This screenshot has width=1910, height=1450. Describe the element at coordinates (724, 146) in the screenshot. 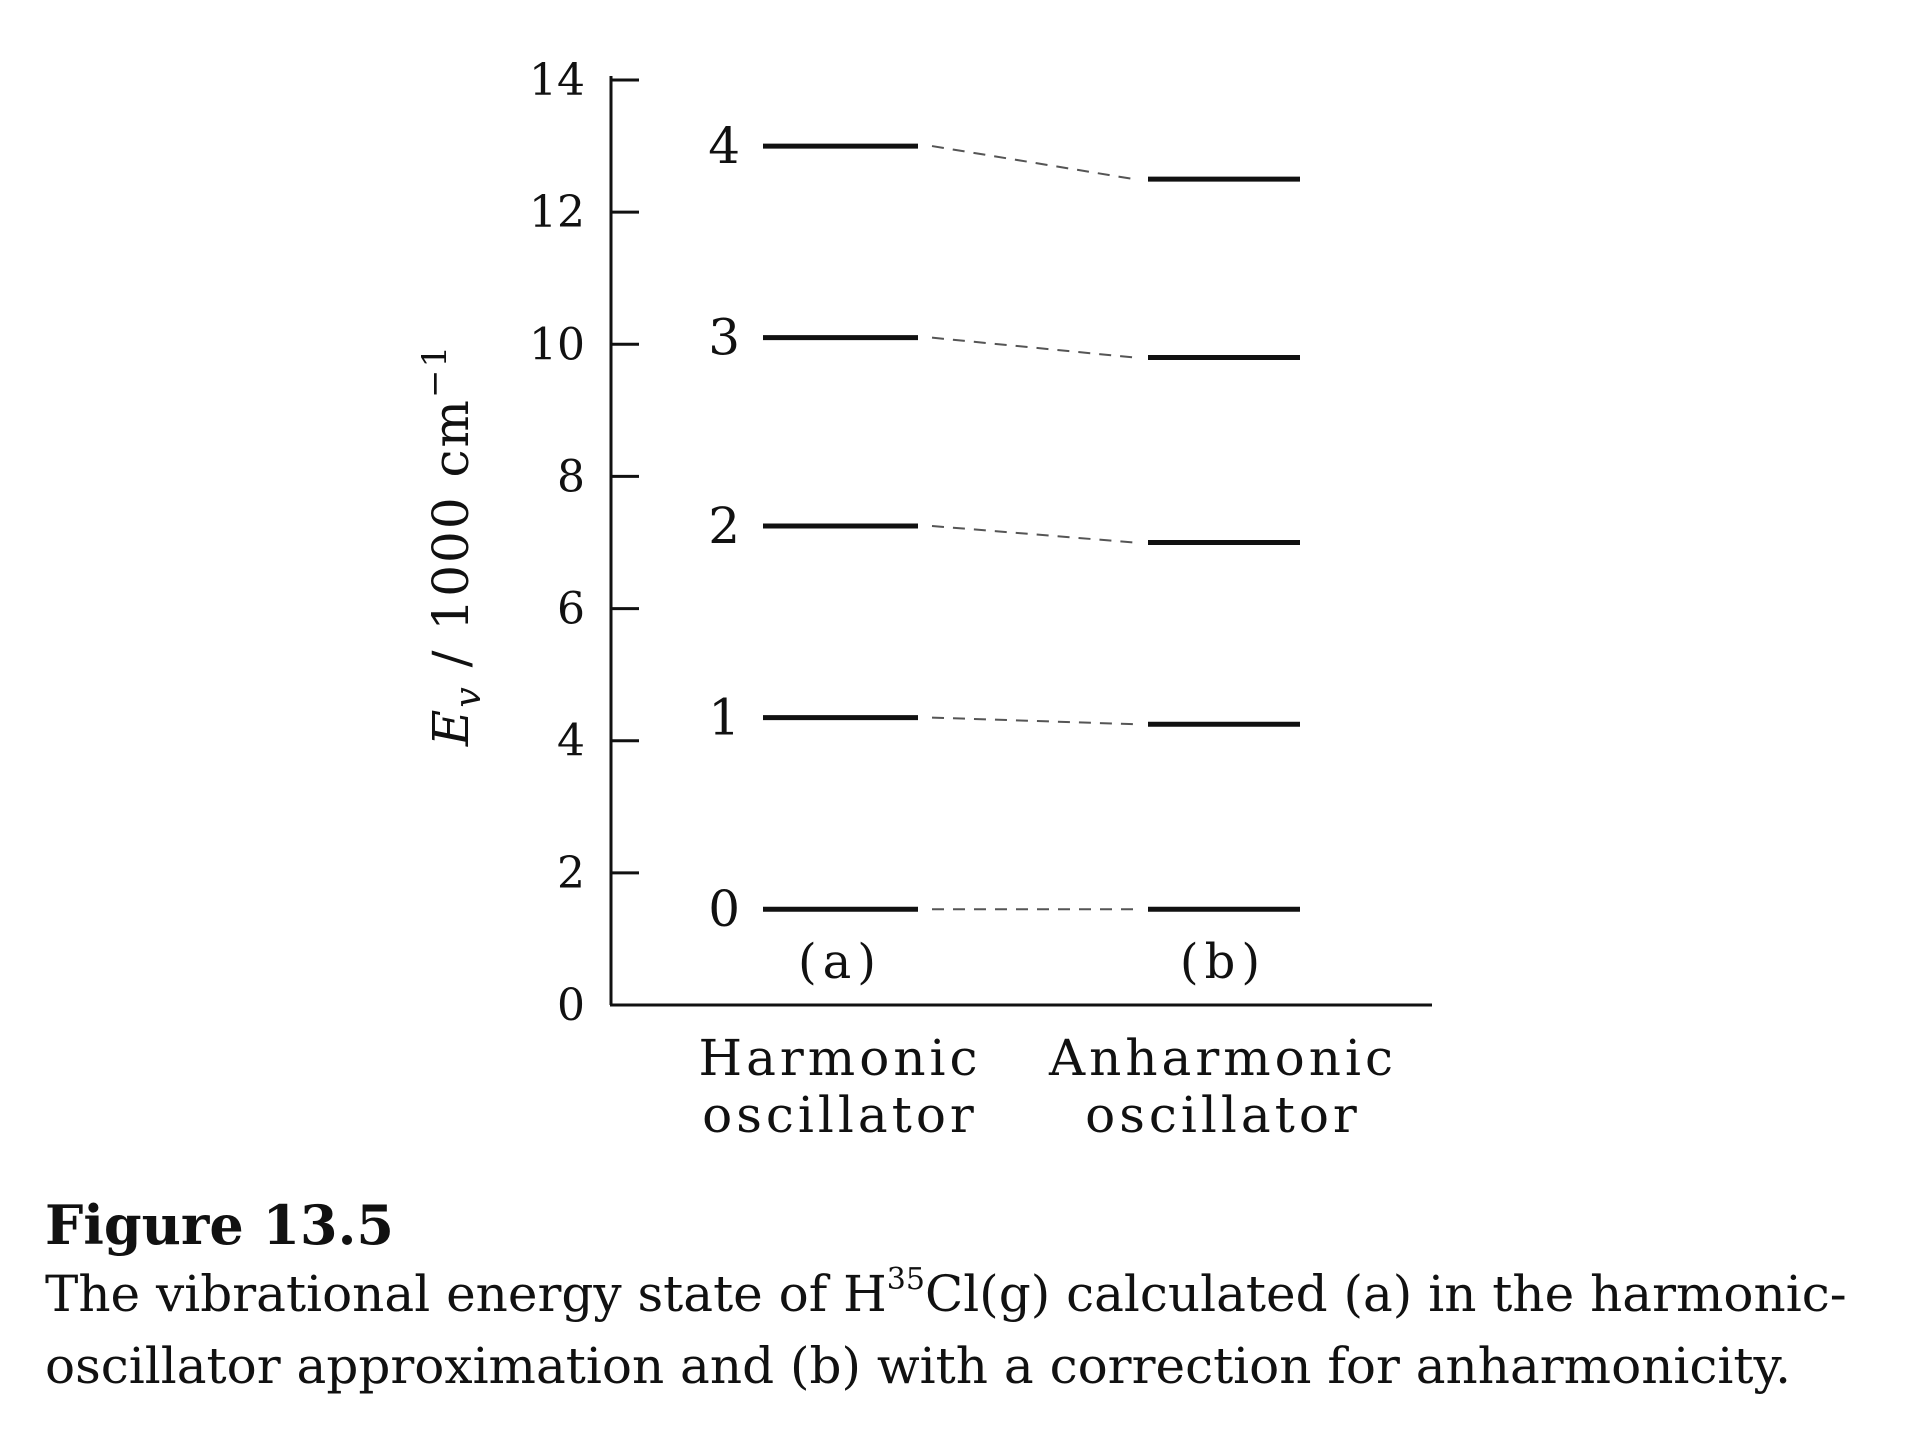

I see `level-number-label: 4` at that location.